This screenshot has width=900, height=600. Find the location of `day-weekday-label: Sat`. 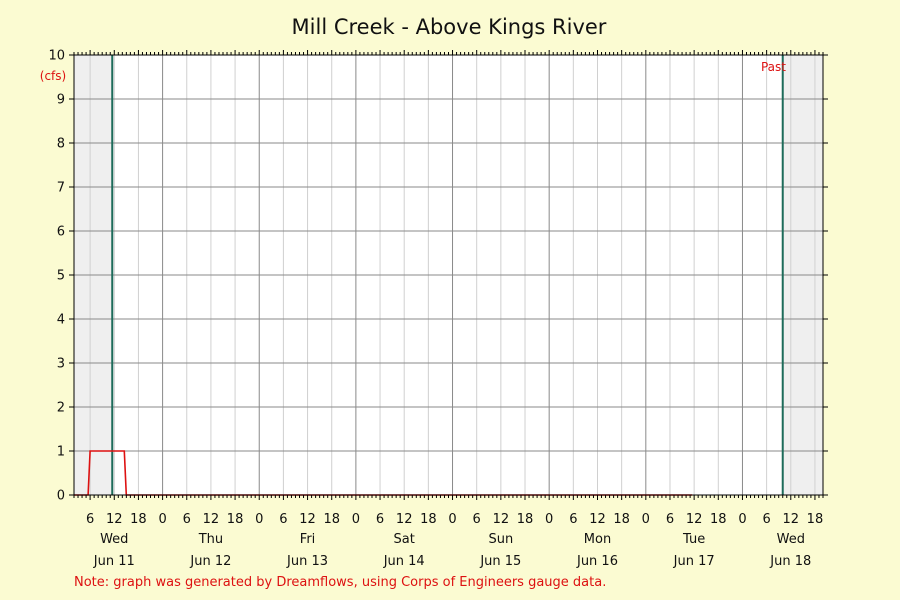

day-weekday-label: Sat is located at coordinates (404, 539).